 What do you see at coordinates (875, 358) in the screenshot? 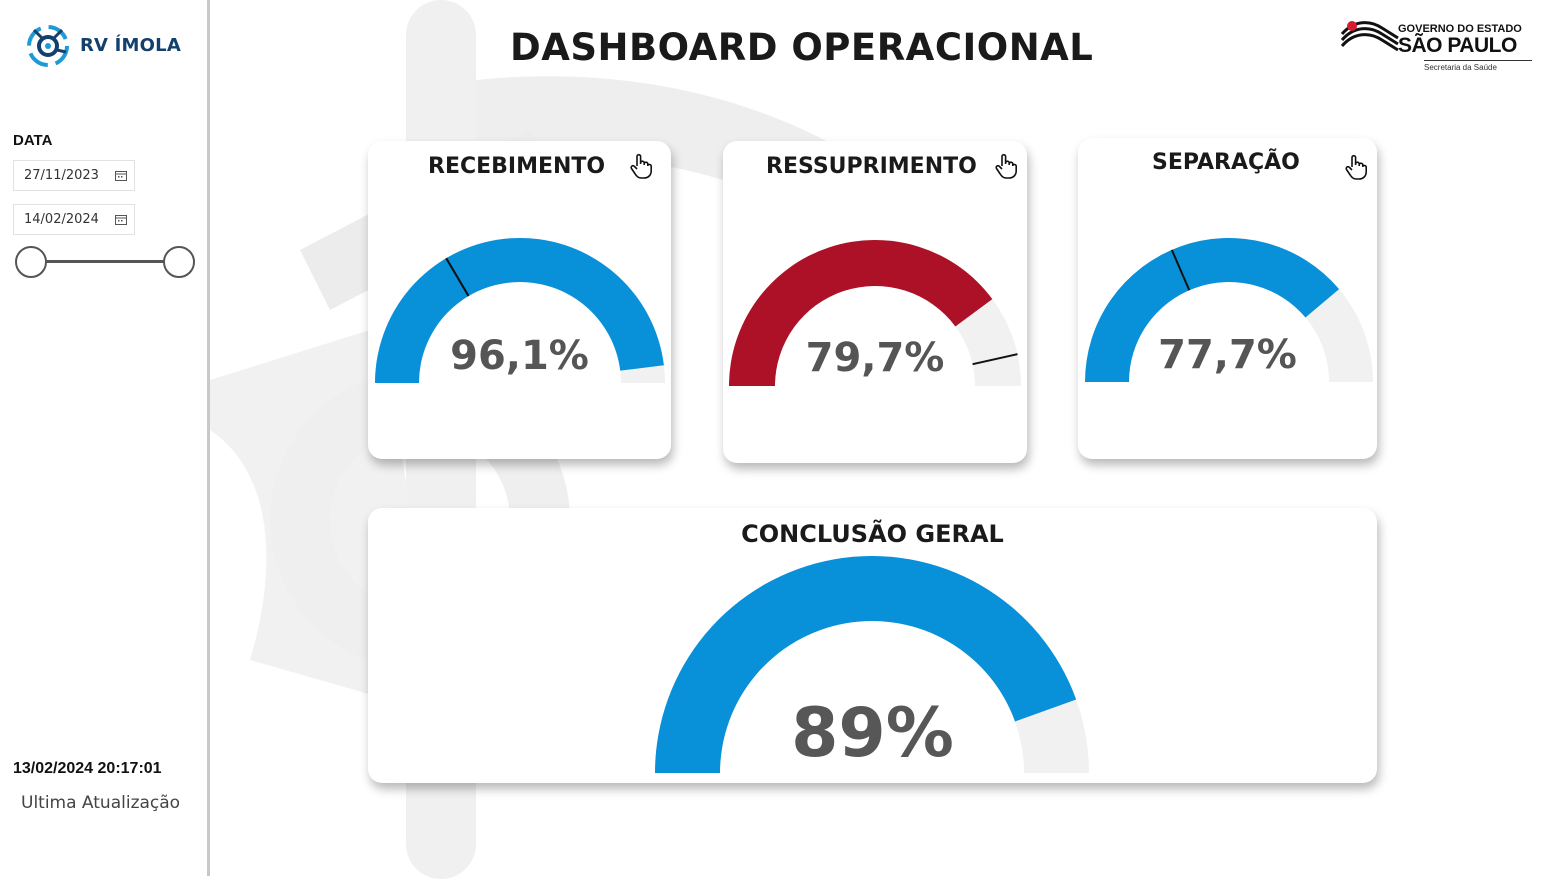
I see `gauge-value: 79,7%` at bounding box center [875, 358].